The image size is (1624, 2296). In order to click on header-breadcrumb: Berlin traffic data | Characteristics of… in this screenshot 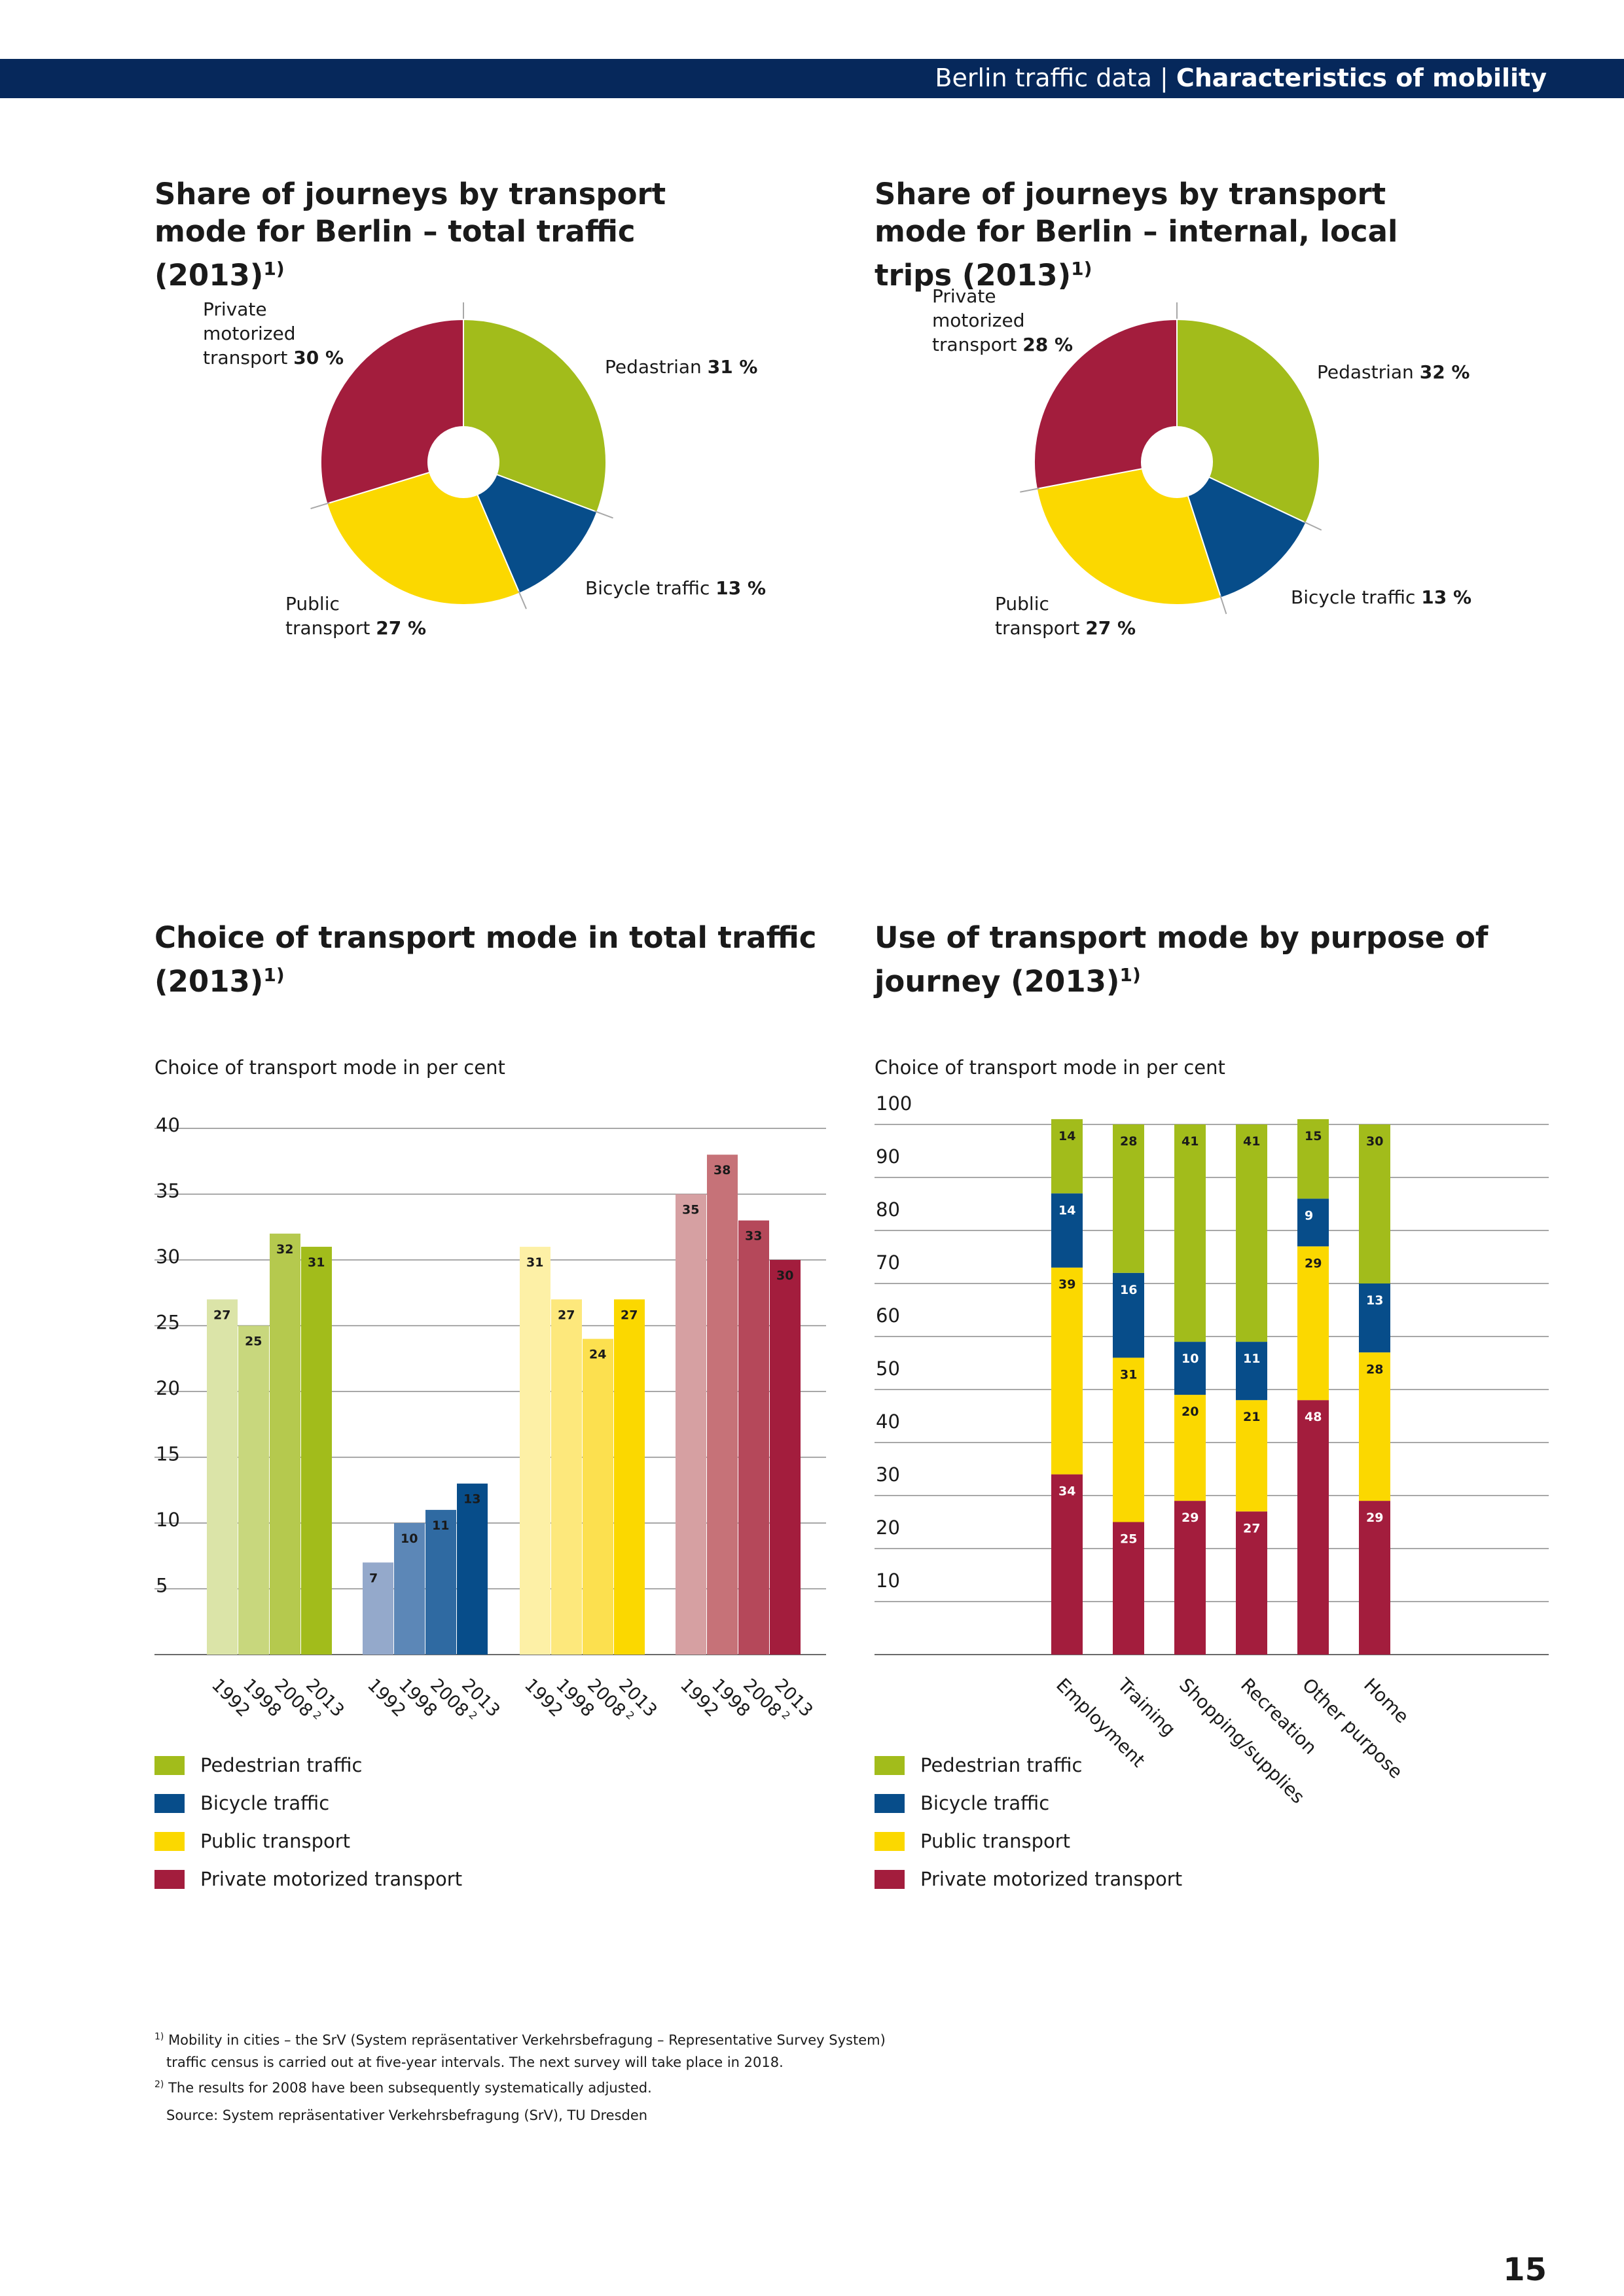, I will do `click(1241, 78)`.